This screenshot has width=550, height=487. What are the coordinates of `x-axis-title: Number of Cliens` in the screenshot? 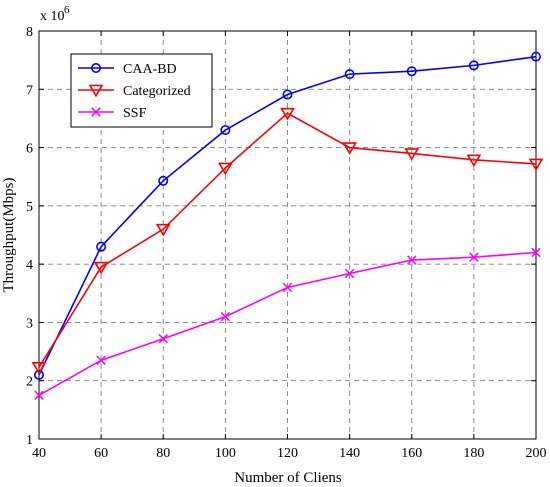 It's located at (288, 478).